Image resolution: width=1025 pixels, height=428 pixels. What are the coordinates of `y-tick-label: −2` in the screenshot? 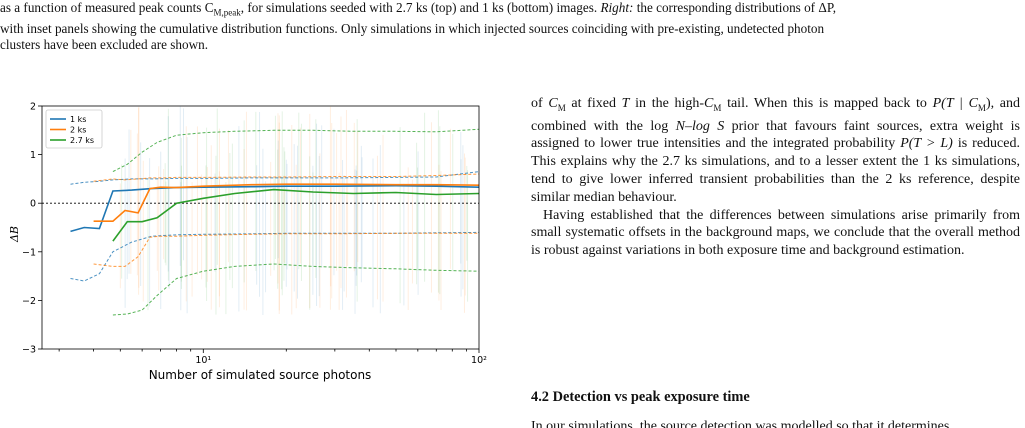 It's located at (29, 301).